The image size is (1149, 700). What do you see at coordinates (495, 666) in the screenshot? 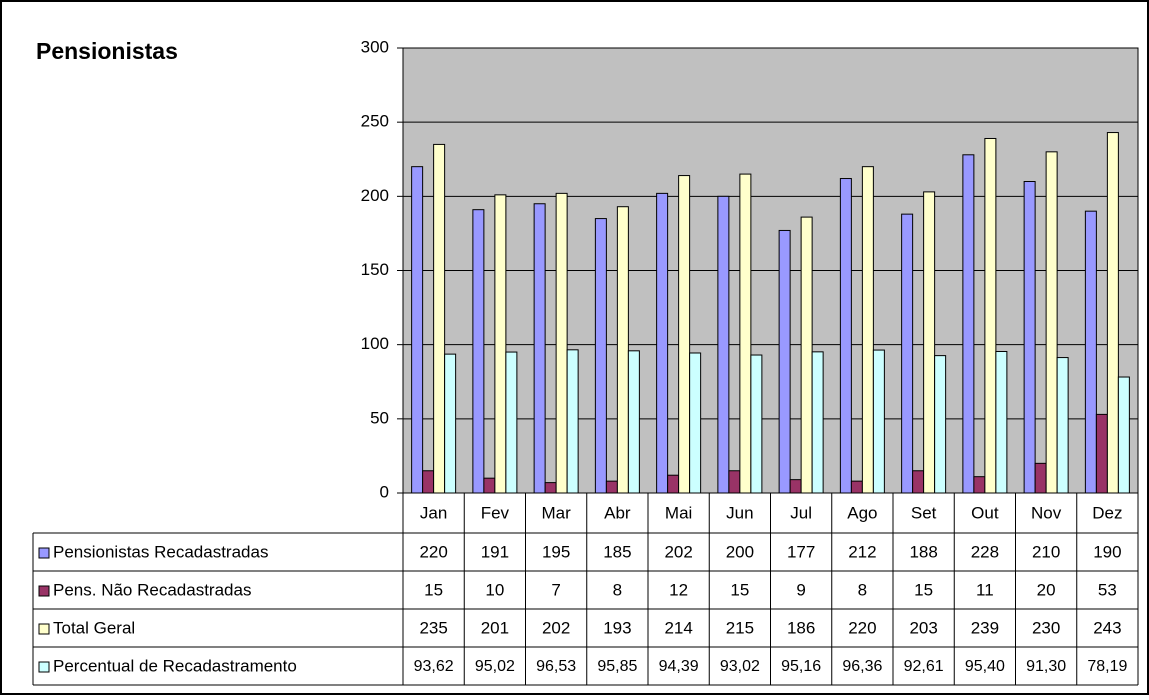
I see `table-value: 95,02` at bounding box center [495, 666].